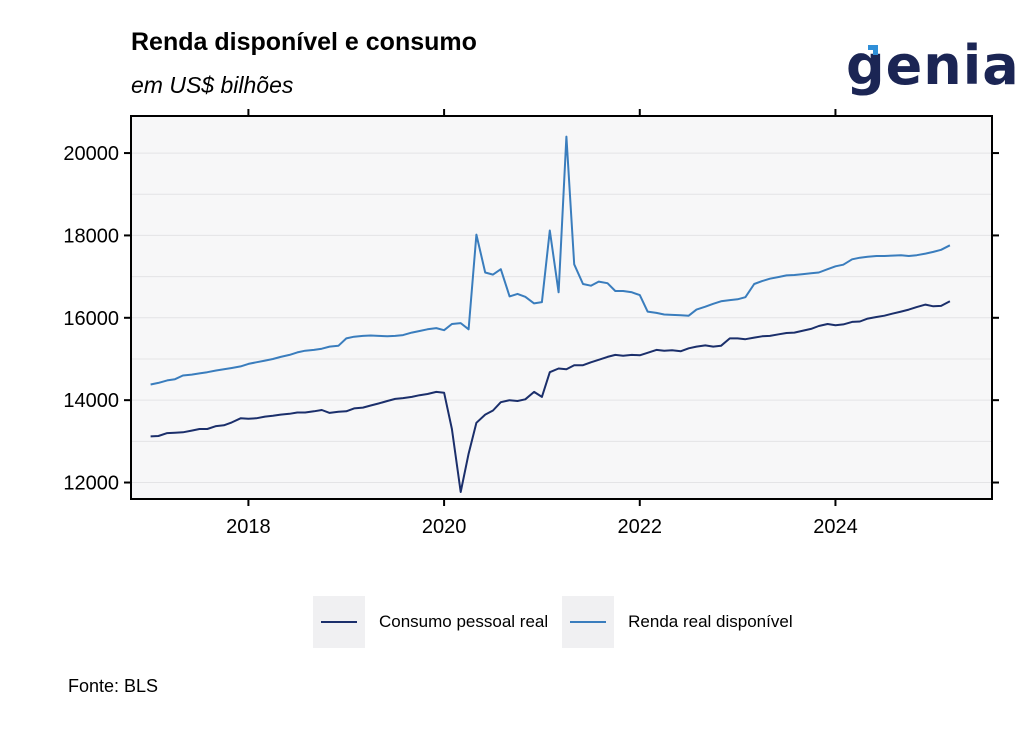 This screenshot has height=731, width=1024. Describe the element at coordinates (444, 527) in the screenshot. I see `x-tick-label: 2020` at that location.